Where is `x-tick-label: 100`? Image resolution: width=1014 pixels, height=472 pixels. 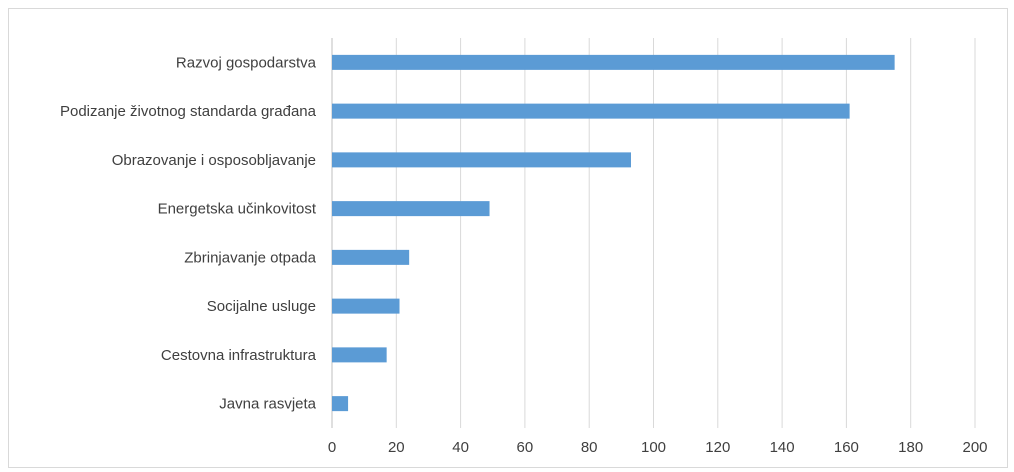 x-tick-label: 100 is located at coordinates (653, 447).